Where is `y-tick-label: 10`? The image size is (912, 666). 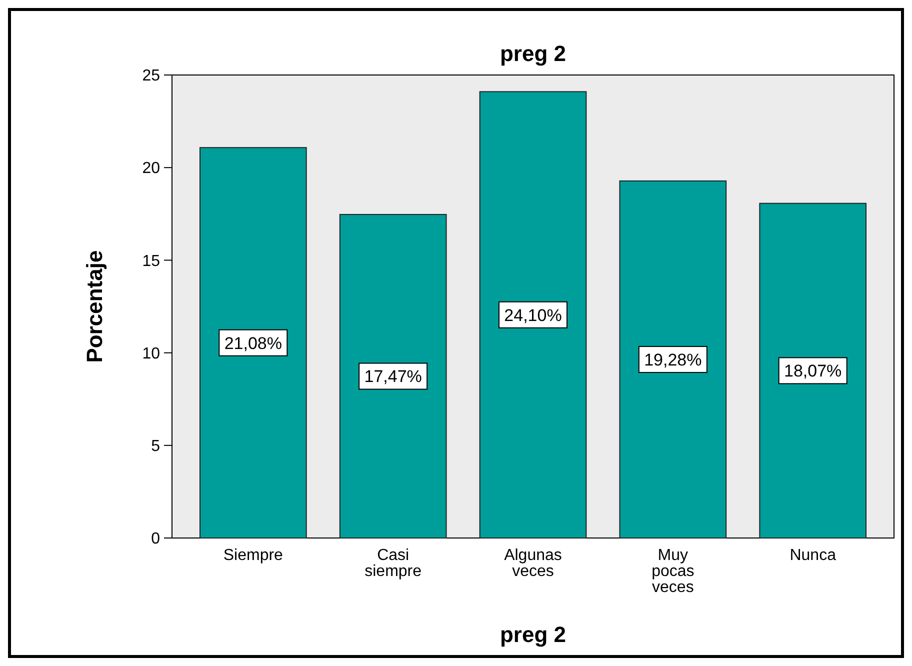
y-tick-label: 10 is located at coordinates (151, 353).